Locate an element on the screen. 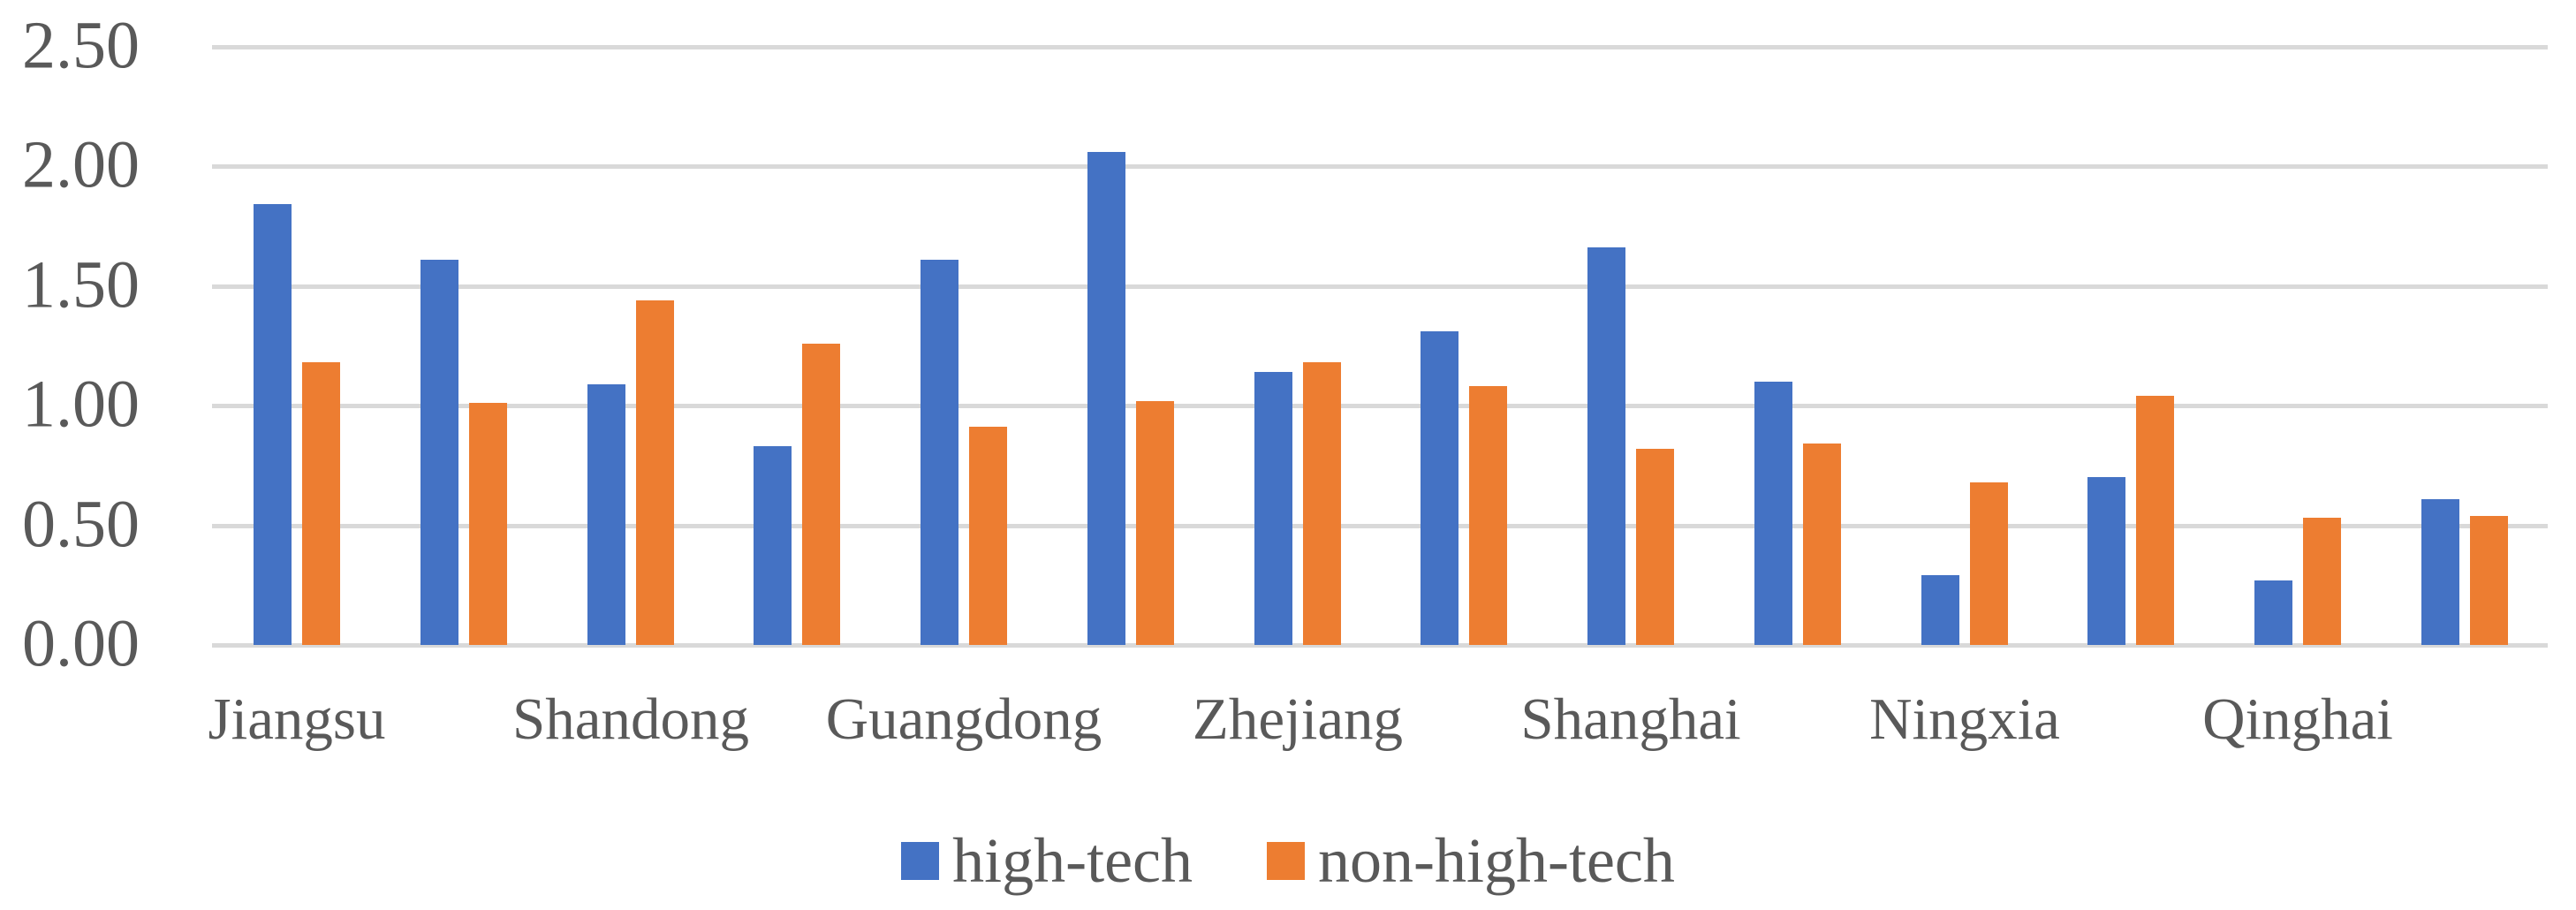 The height and width of the screenshot is (910, 2576). x-axis-label-Jiangsu: Jiangsu is located at coordinates (297, 719).